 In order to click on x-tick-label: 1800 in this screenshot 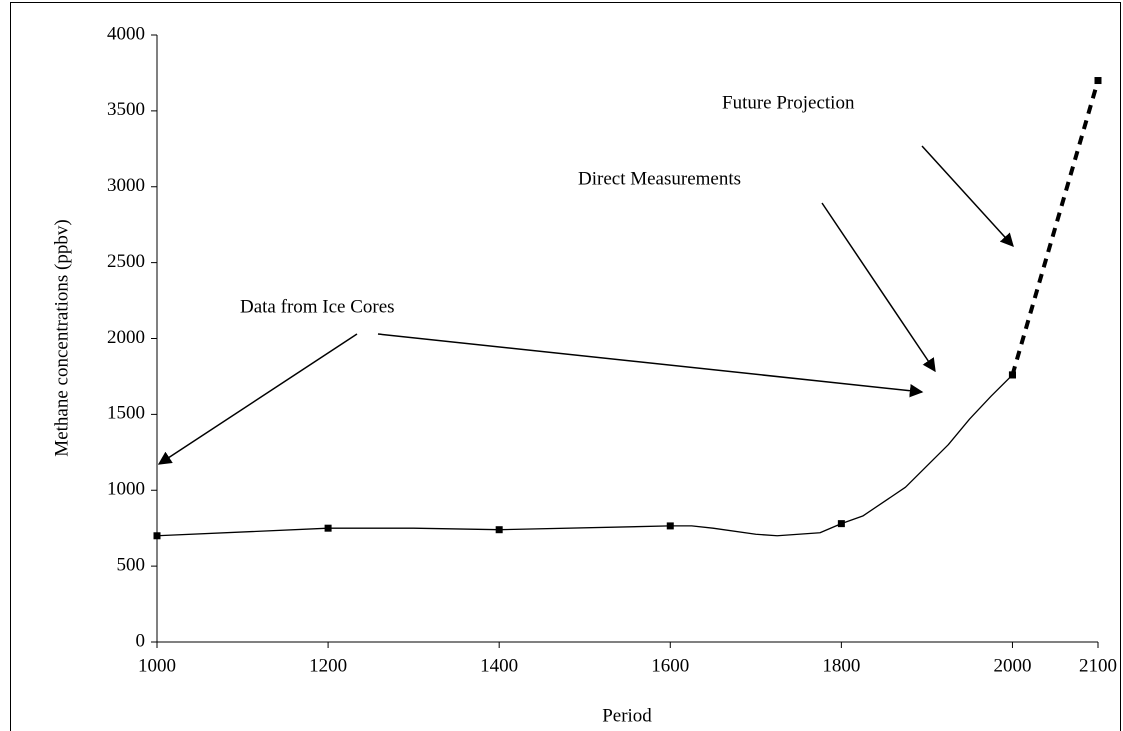, I will do `click(841, 665)`.